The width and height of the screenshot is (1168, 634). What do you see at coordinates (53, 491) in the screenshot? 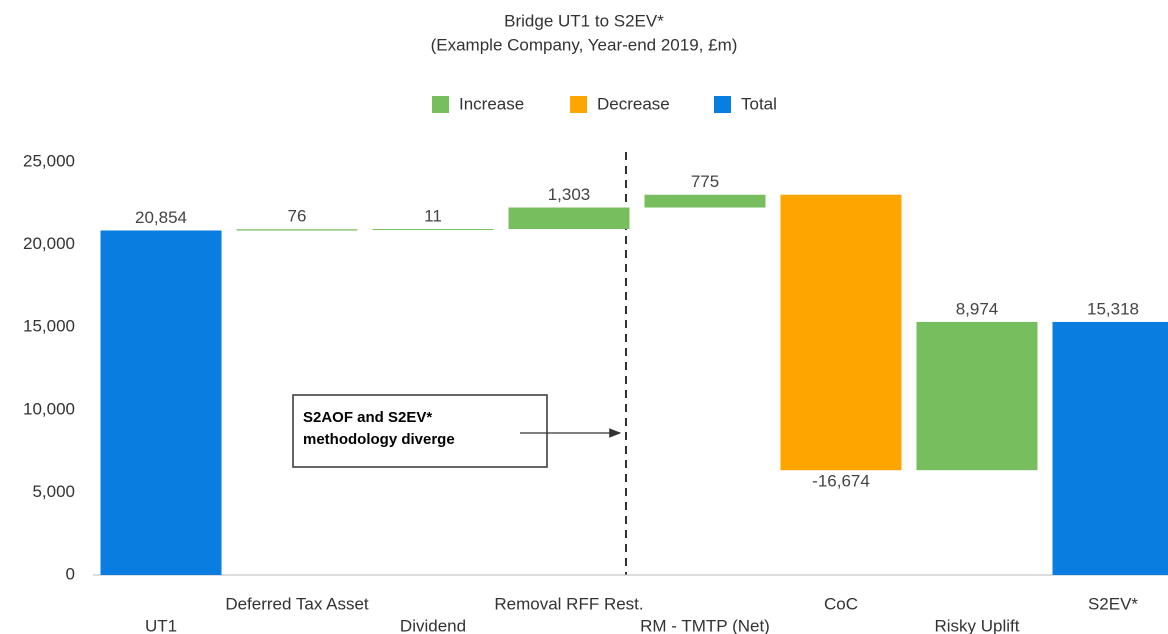
I see `y-tick-label: 5,000` at bounding box center [53, 491].